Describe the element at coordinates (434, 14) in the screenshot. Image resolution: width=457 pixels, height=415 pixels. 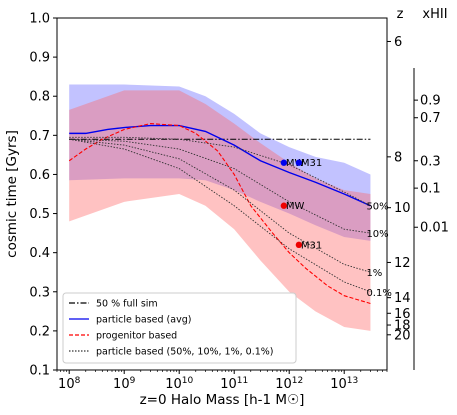
I see `xhii-axis-label: xHII` at that location.